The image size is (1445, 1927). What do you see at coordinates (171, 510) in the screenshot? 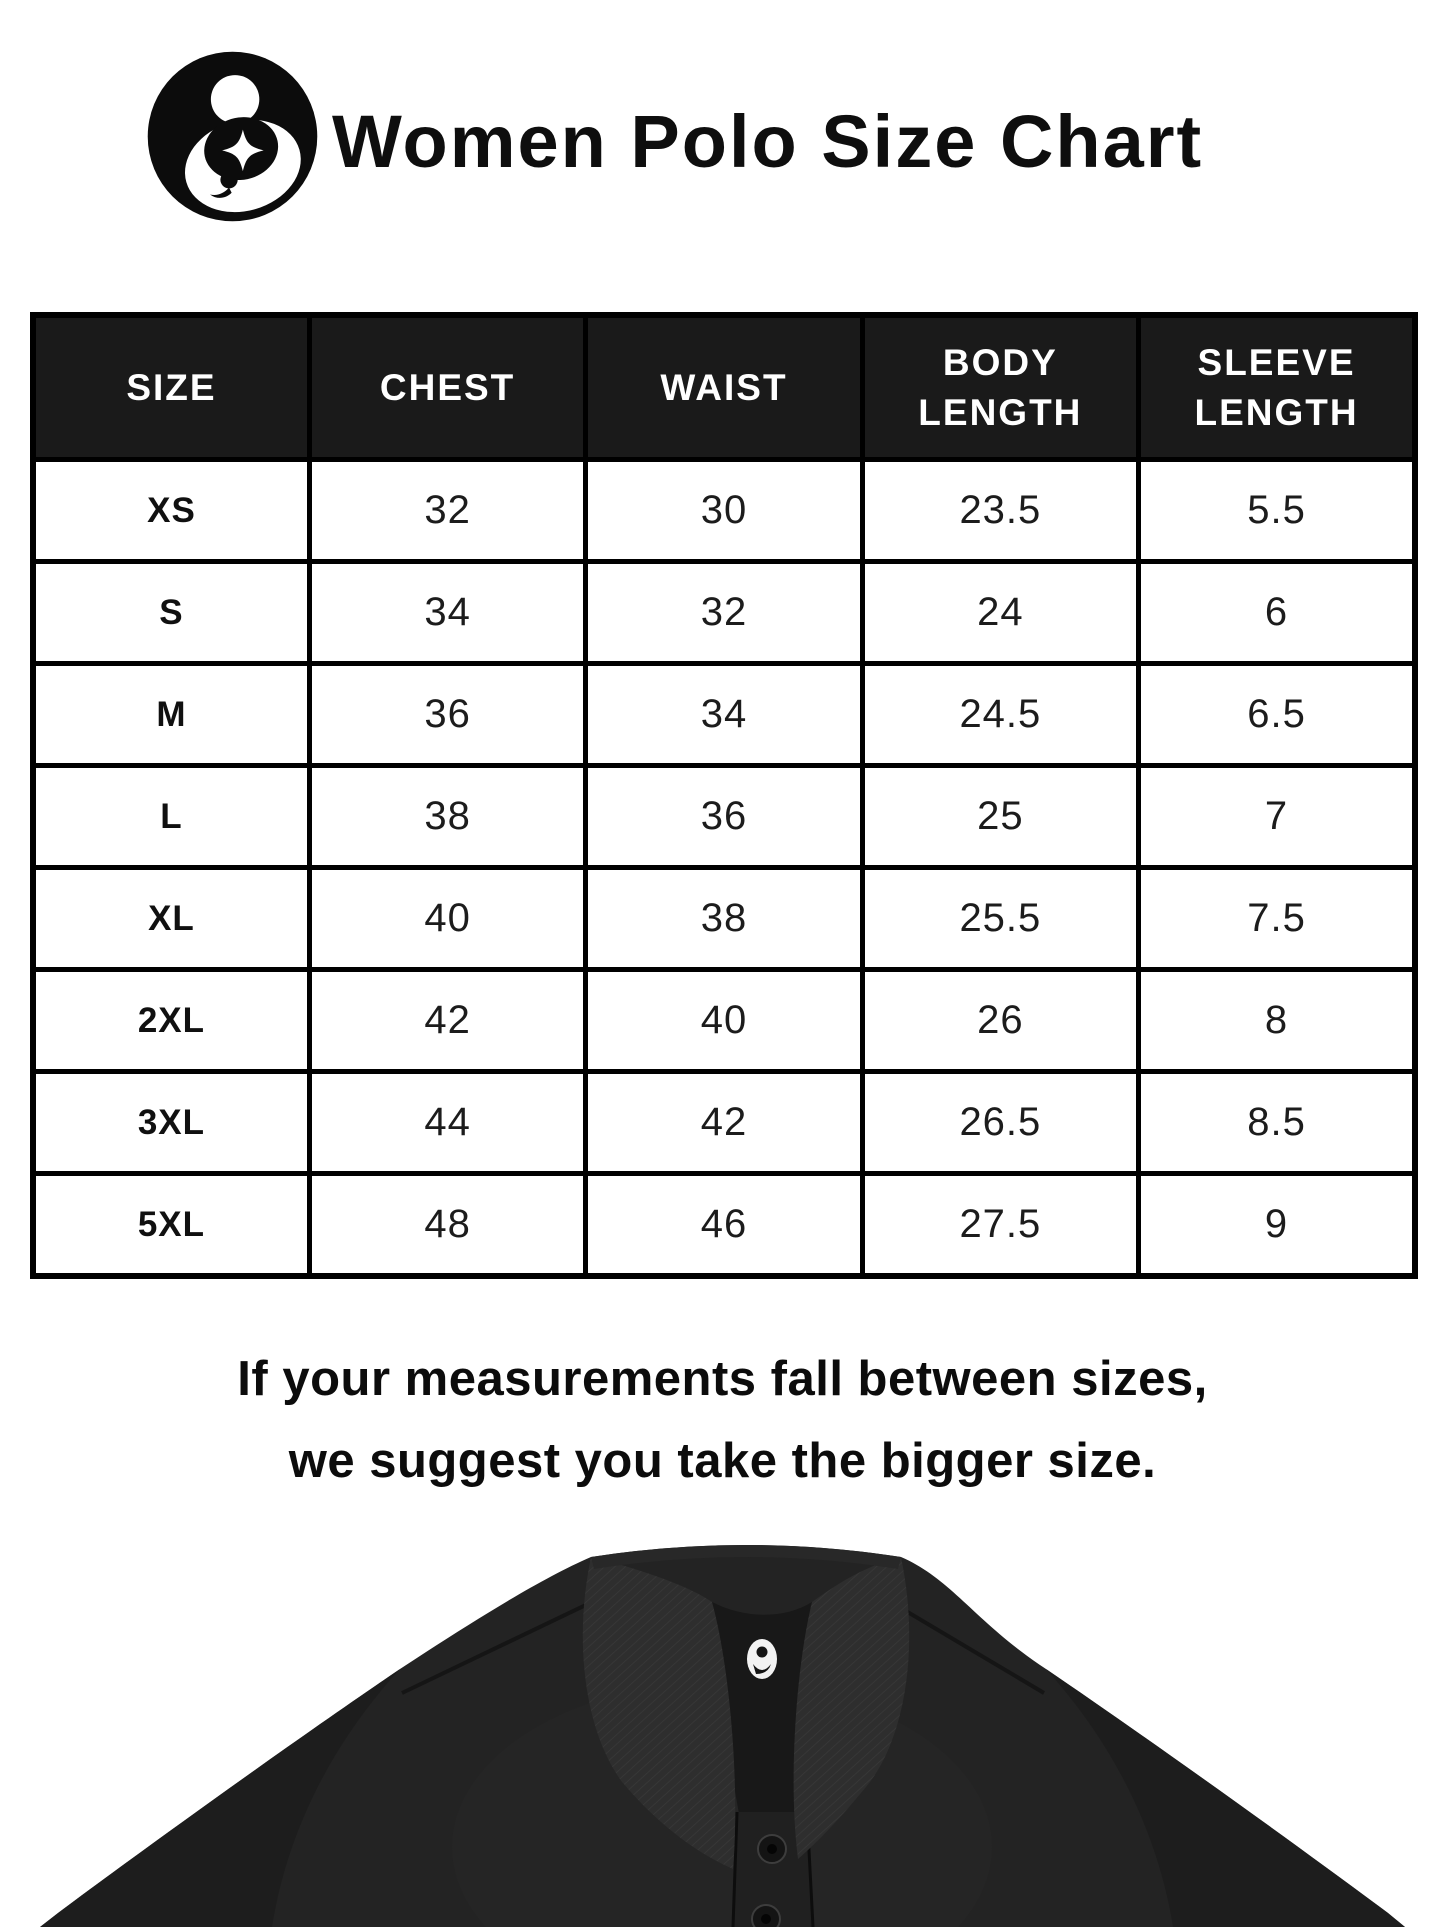
I see `size-cell: XS` at bounding box center [171, 510].